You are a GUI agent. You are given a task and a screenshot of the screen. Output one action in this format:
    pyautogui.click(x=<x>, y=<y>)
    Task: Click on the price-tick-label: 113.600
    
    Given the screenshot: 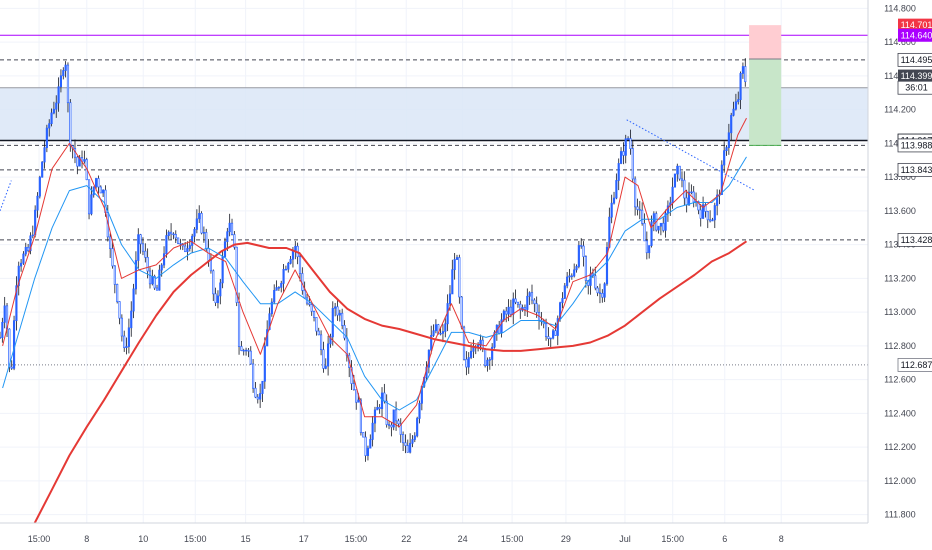 What is the action you would take?
    pyautogui.click(x=900, y=211)
    